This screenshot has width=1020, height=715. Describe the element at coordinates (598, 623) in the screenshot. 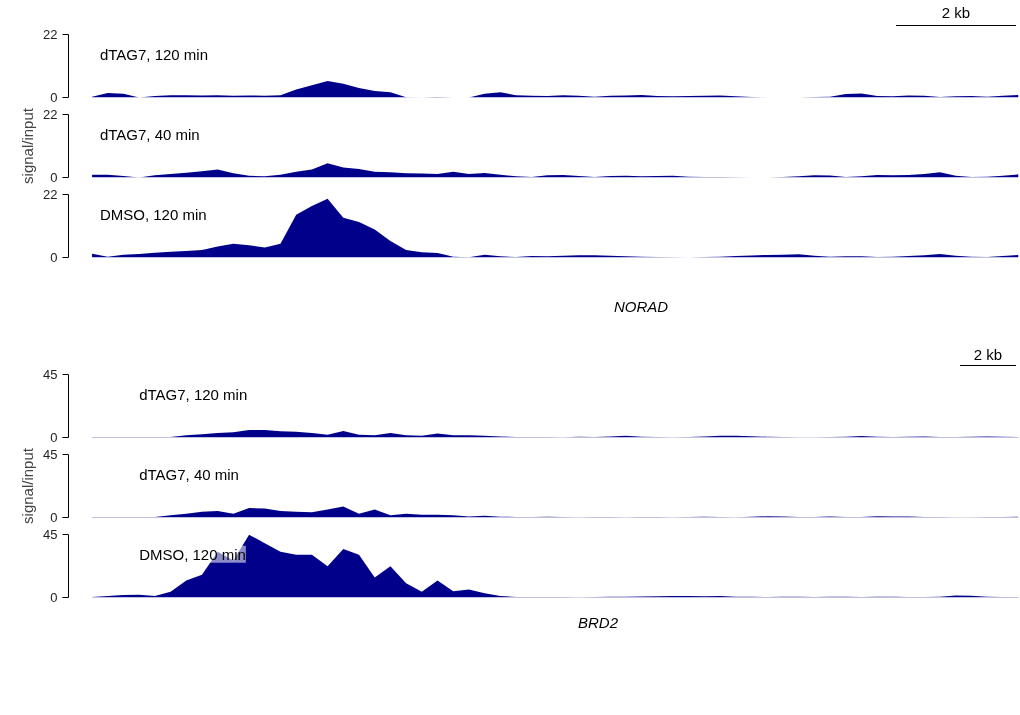

I see `text: BRD2` at that location.